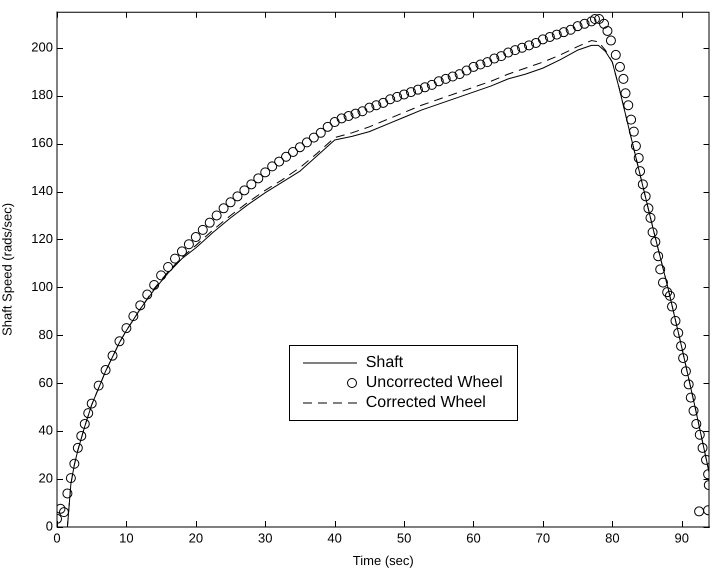 The height and width of the screenshot is (569, 715). What do you see at coordinates (434, 382) in the screenshot?
I see `legend-label: Uncorrected Wheel` at bounding box center [434, 382].